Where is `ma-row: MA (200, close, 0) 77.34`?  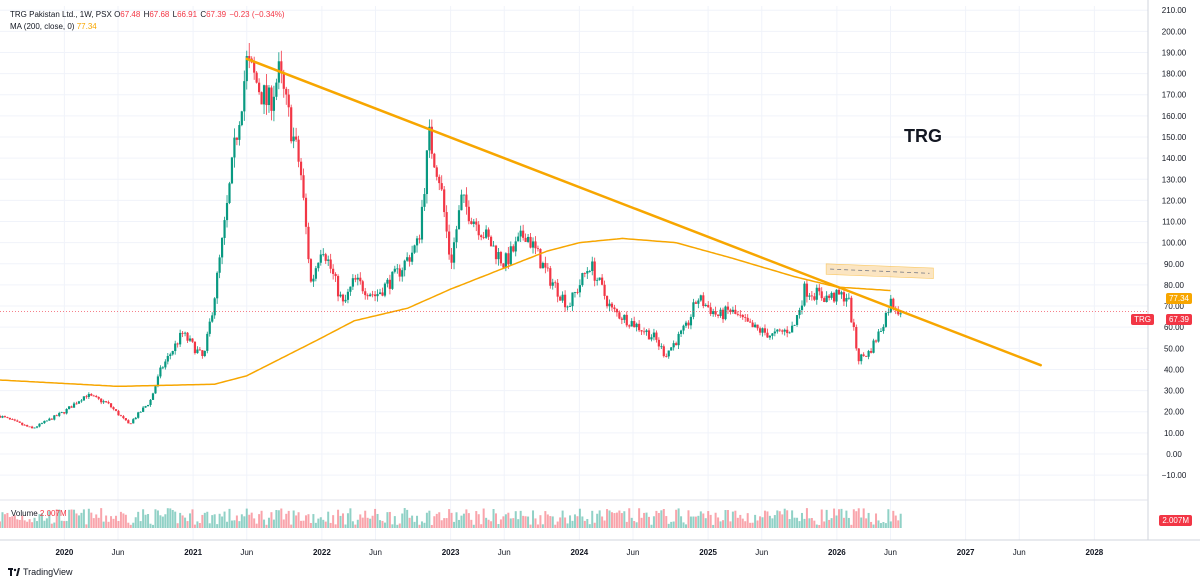
ma-row: MA (200, close, 0) 77.34 is located at coordinates (147, 27).